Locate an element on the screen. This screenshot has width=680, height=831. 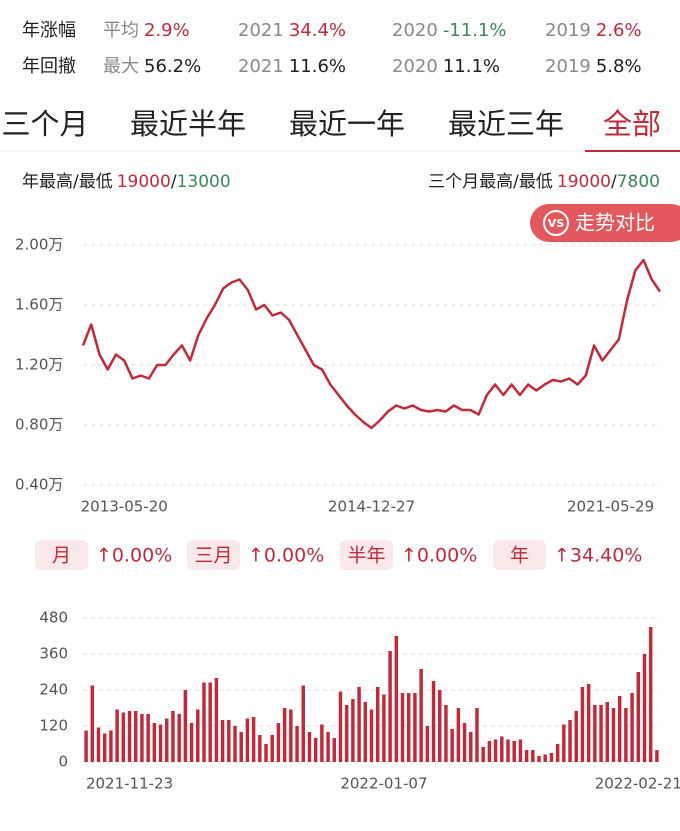
vs-icon-ring is located at coordinates (556, 223).